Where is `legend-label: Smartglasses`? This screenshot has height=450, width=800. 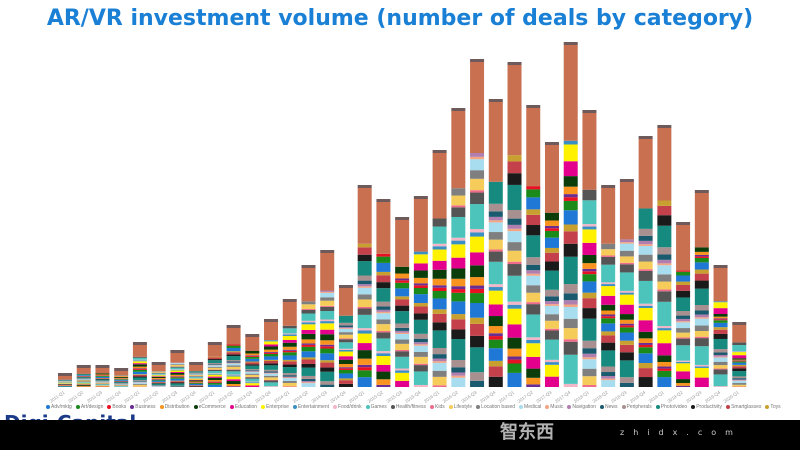 legend-label: Smartglasses is located at coordinates (746, 407).